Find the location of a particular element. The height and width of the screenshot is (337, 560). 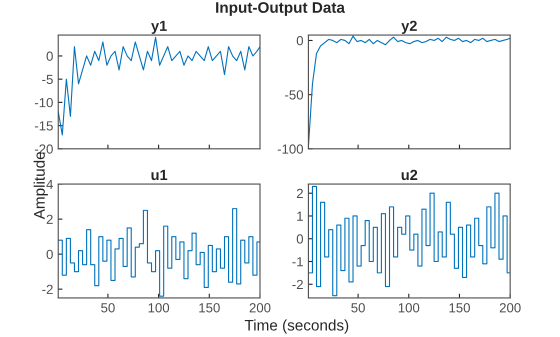

chart-title: y2 is located at coordinates (409, 27).